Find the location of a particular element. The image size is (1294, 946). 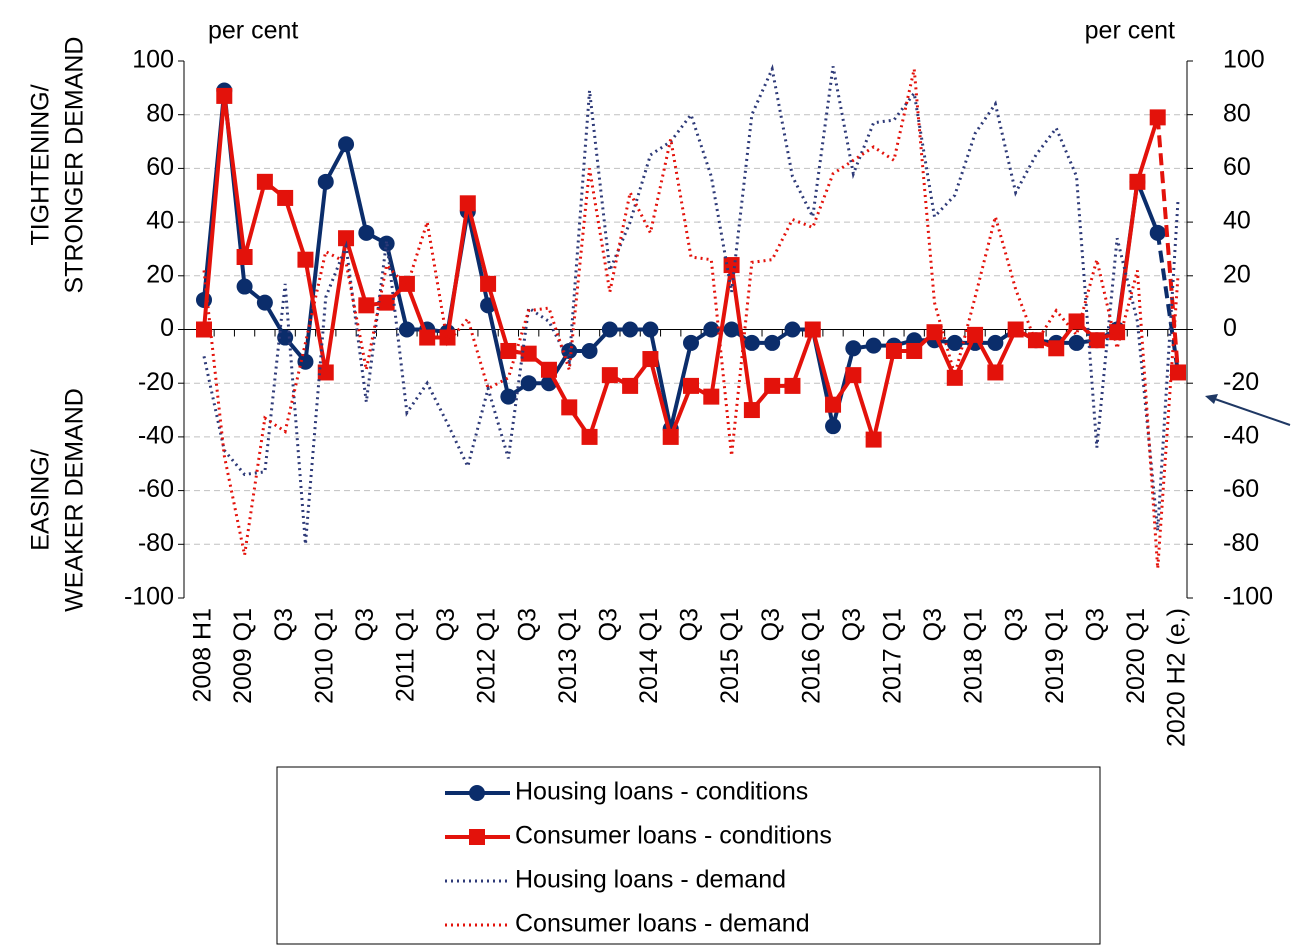

x-tick-group: 2010 Q1 is located at coordinates (324, 656).